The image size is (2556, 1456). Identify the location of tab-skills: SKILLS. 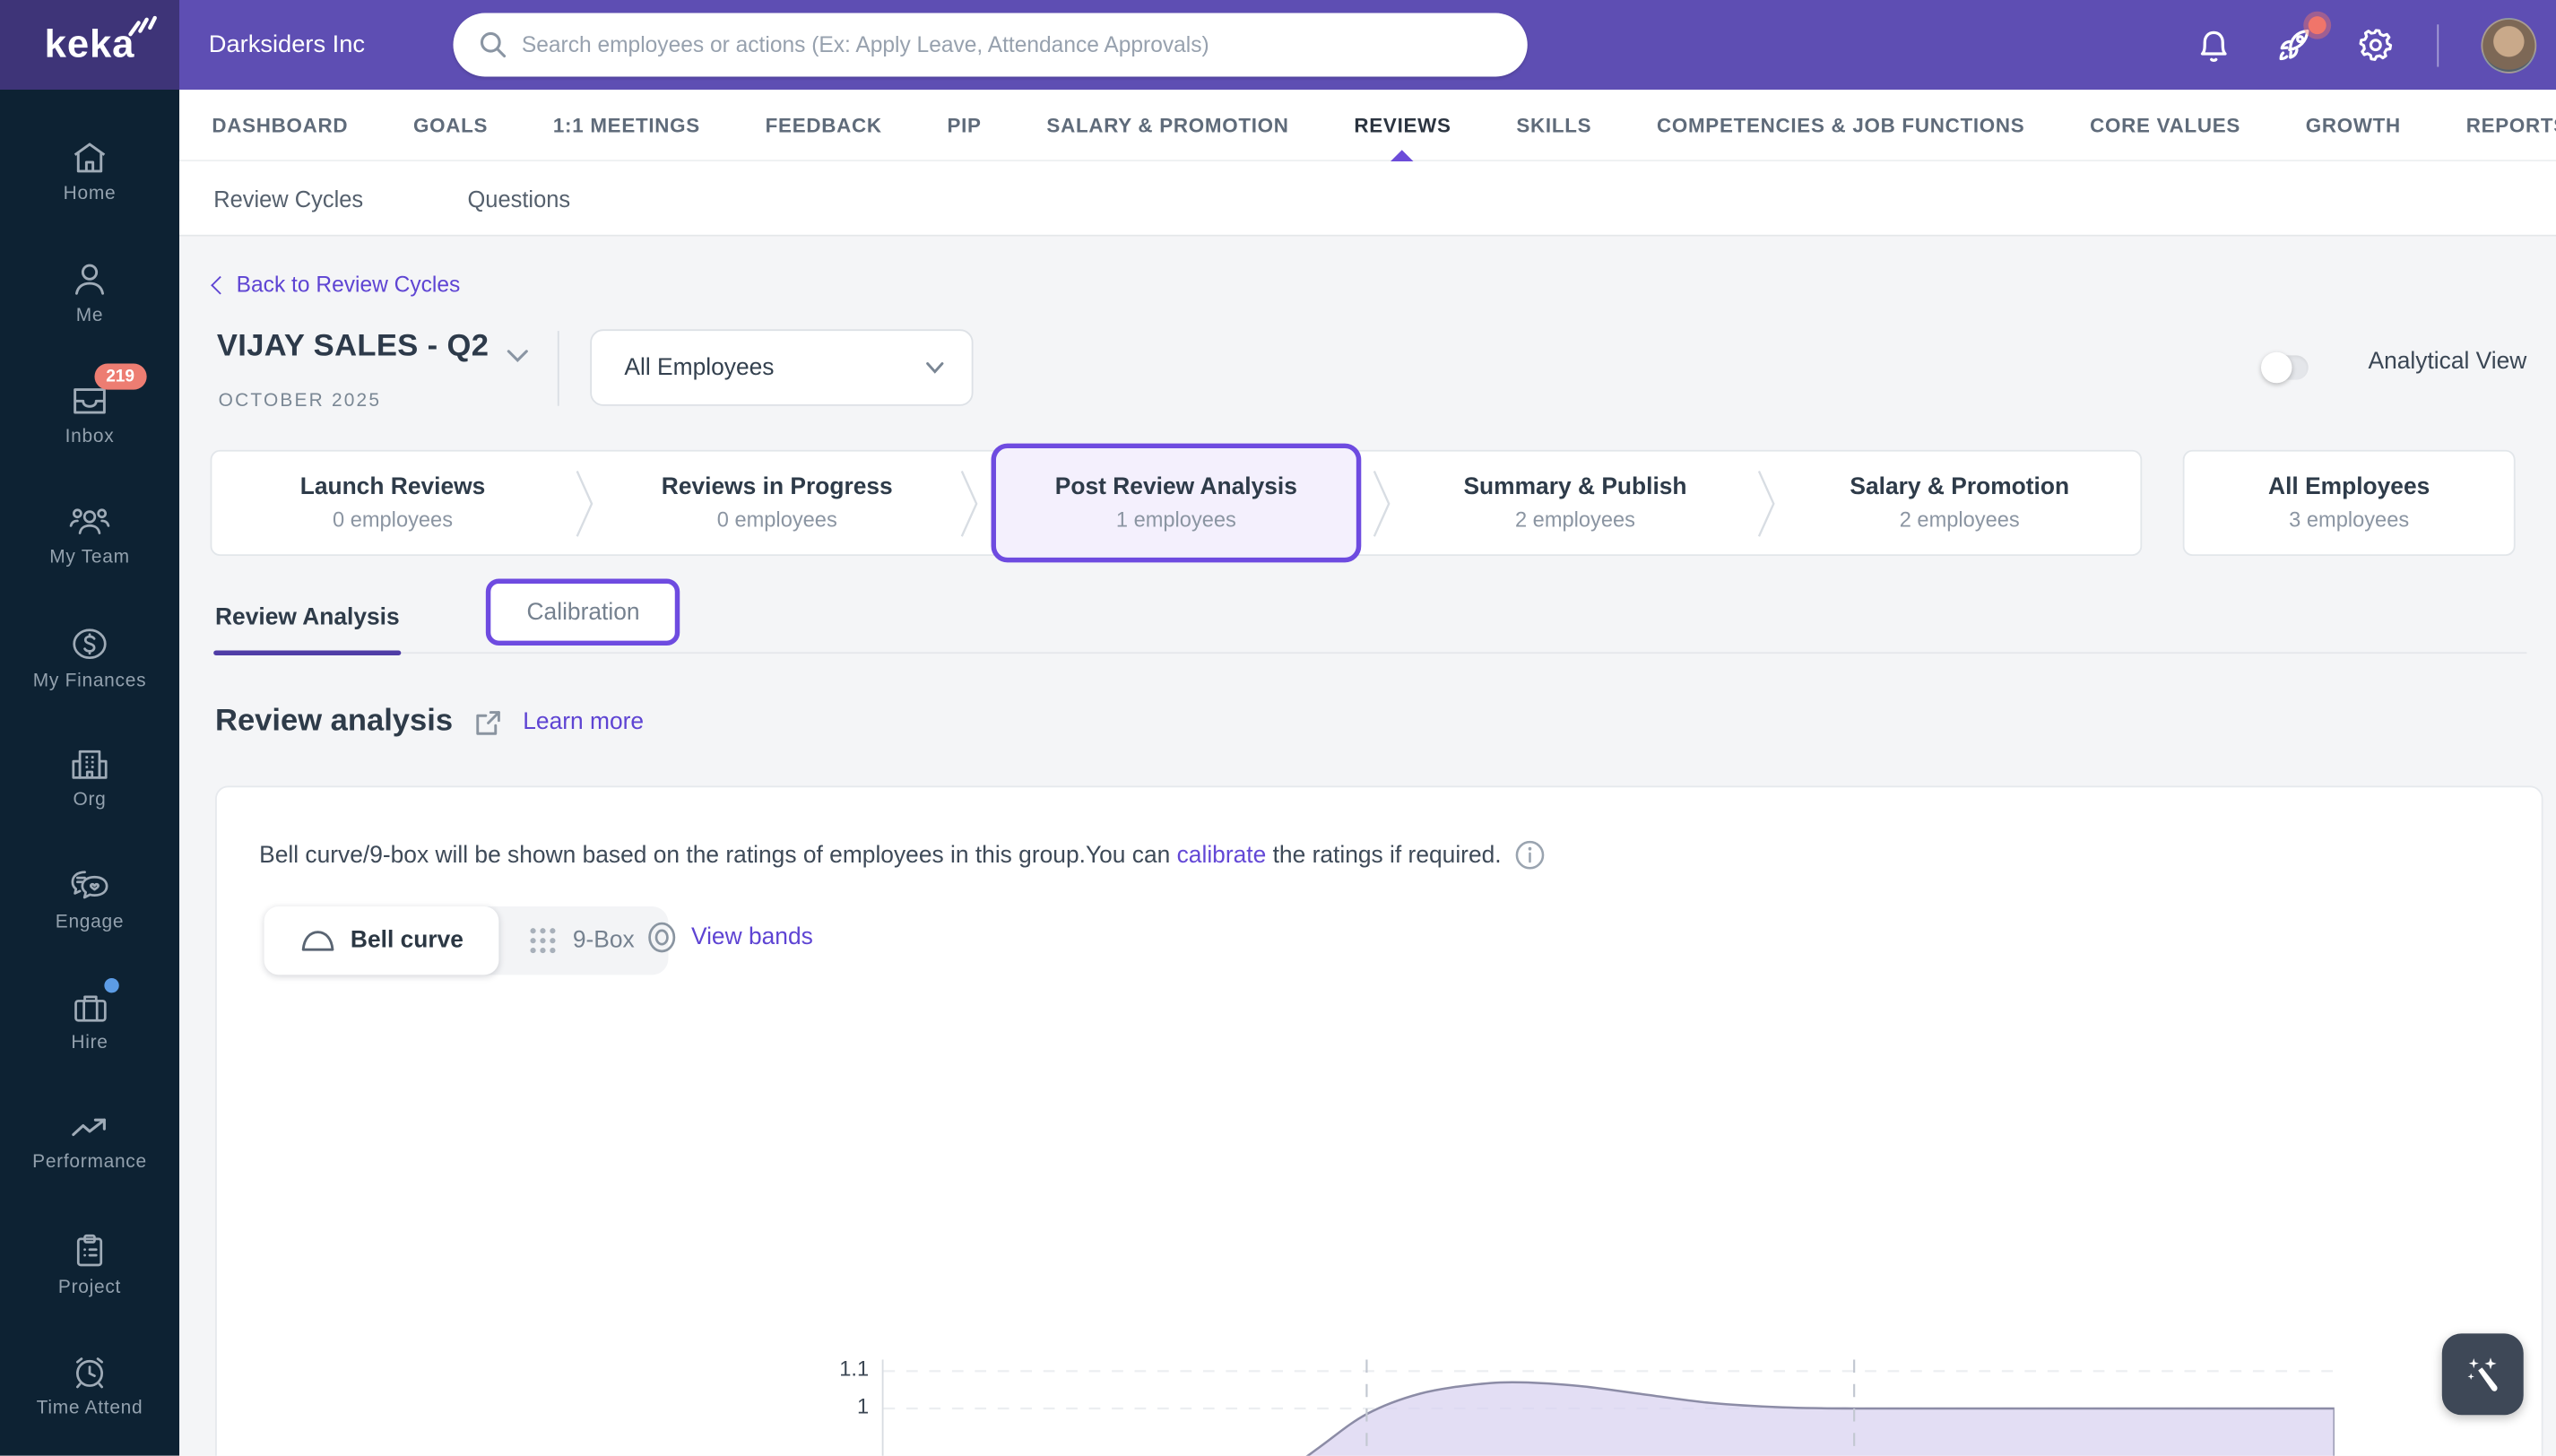
(1554, 124).